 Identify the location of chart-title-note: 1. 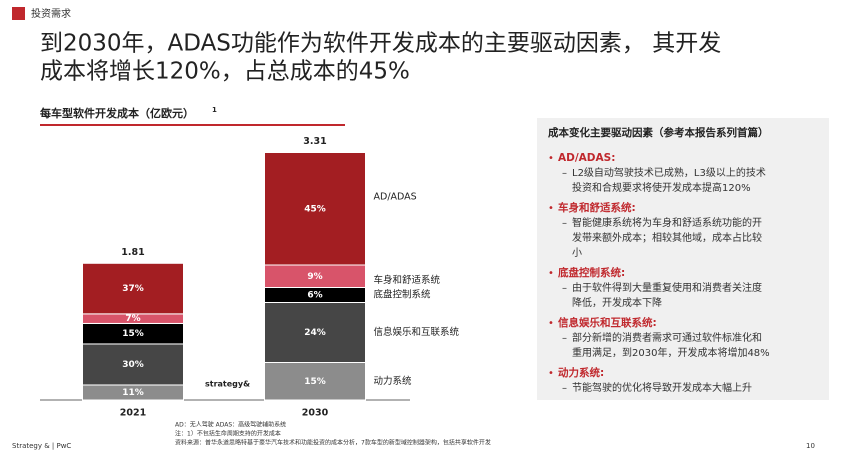
(214, 110).